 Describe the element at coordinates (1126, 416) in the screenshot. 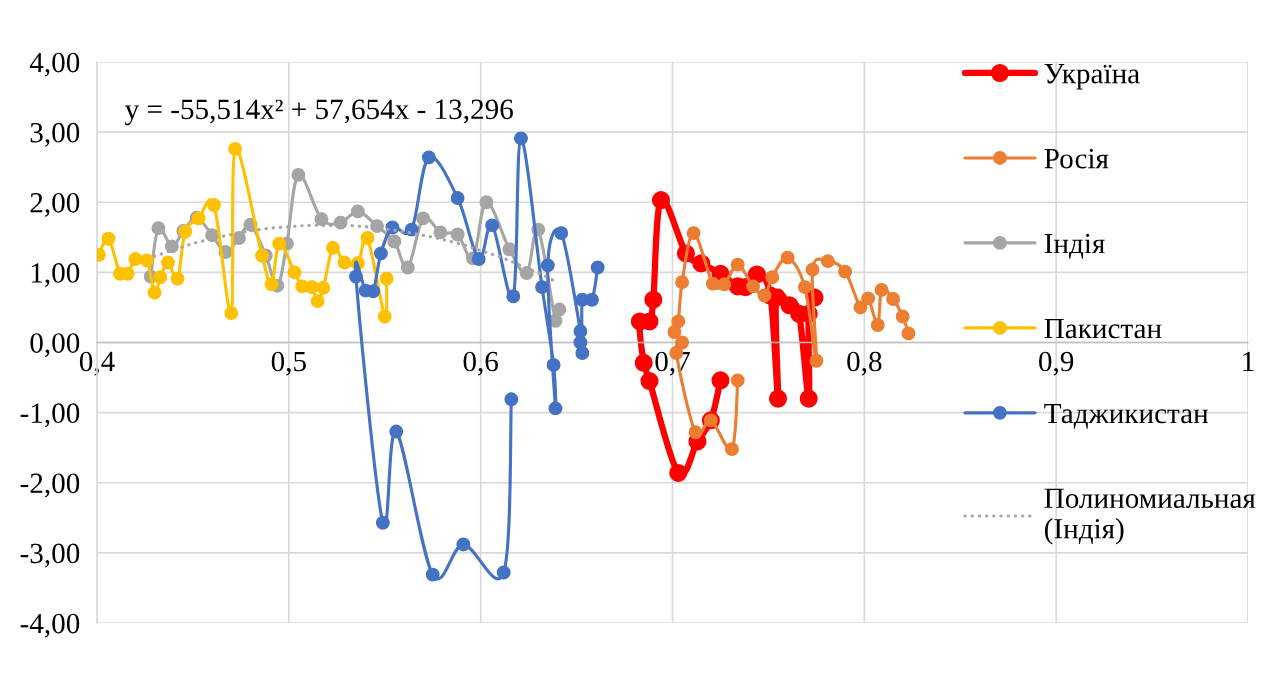

I see `legend-label: Таджикистан` at that location.